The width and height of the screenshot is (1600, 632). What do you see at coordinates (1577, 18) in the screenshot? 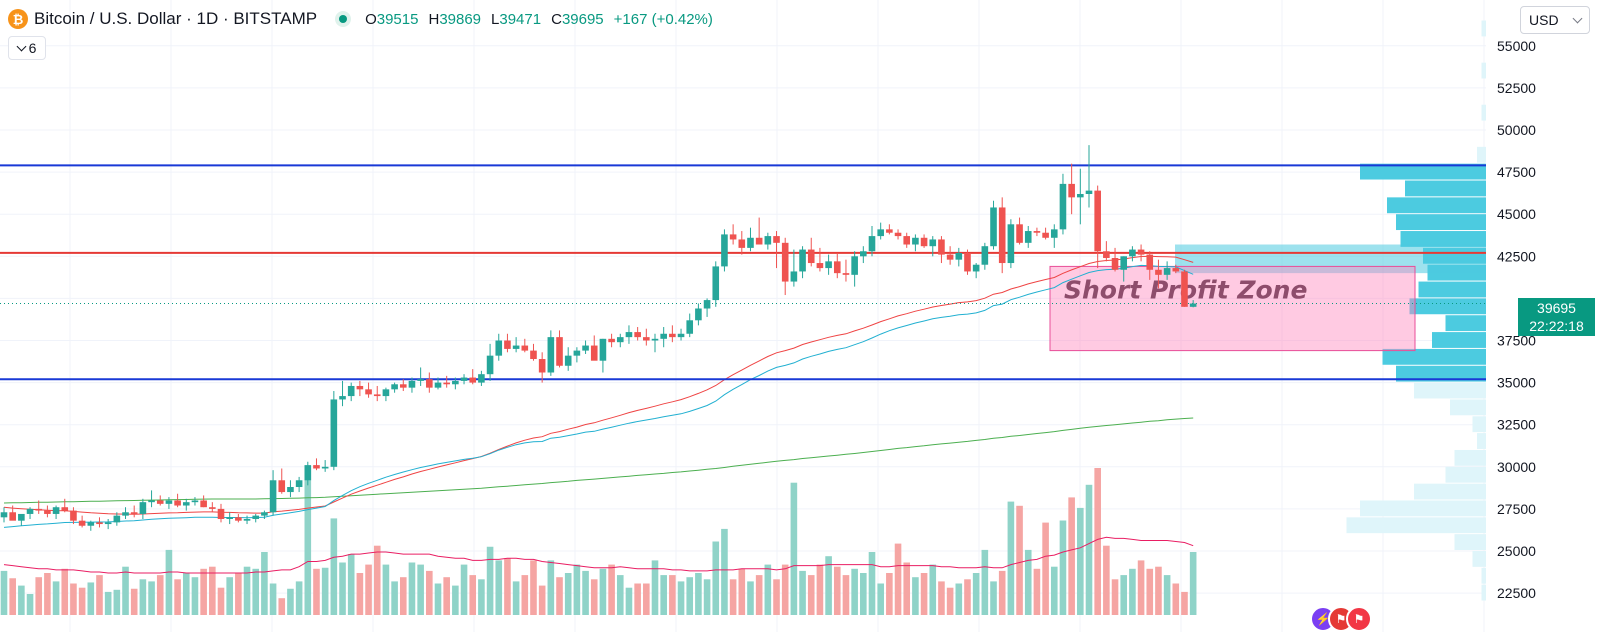
I see `chevron-down-icon` at bounding box center [1577, 18].